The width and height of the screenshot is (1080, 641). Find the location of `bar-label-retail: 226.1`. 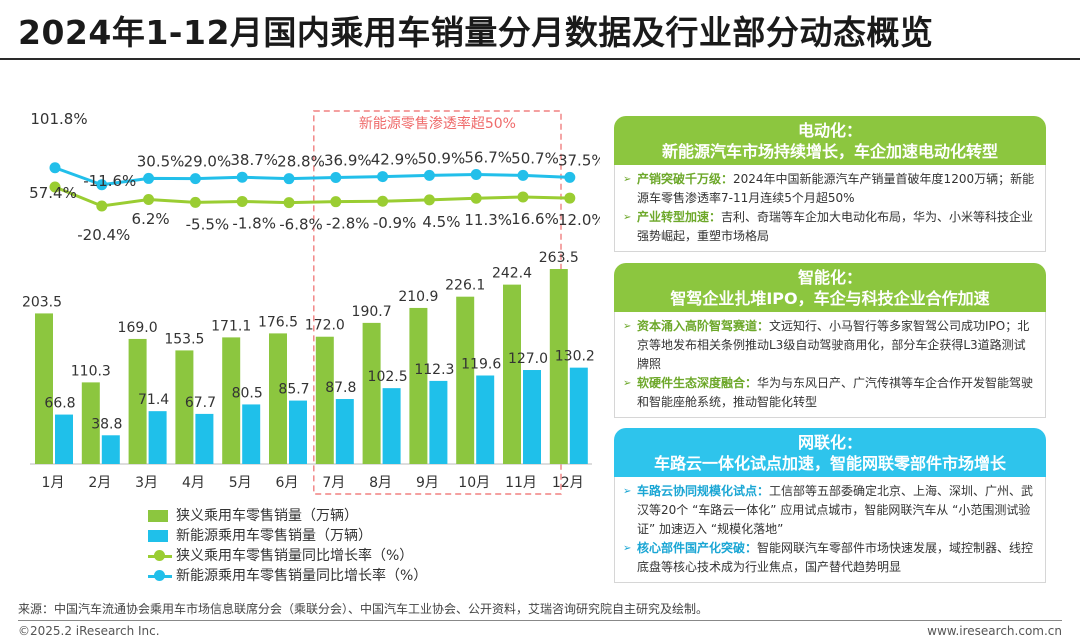

bar-label-retail: 226.1 is located at coordinates (465, 286).